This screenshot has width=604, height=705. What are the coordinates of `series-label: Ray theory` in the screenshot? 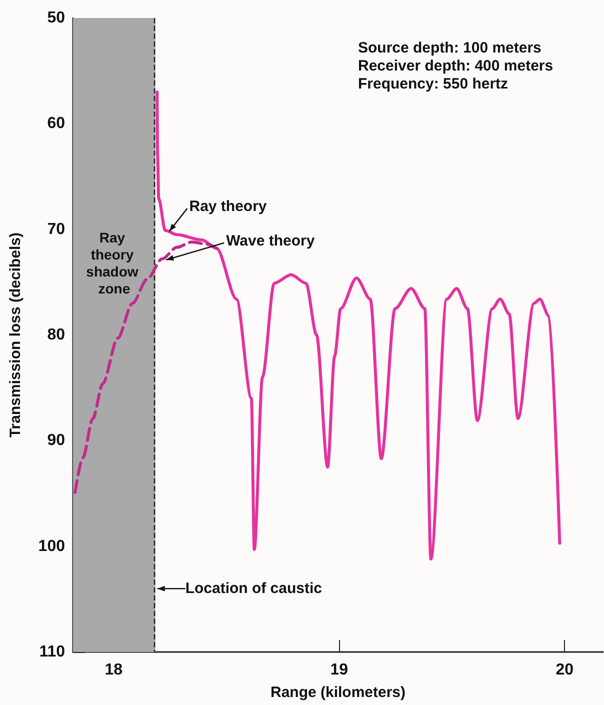 It's located at (228, 206).